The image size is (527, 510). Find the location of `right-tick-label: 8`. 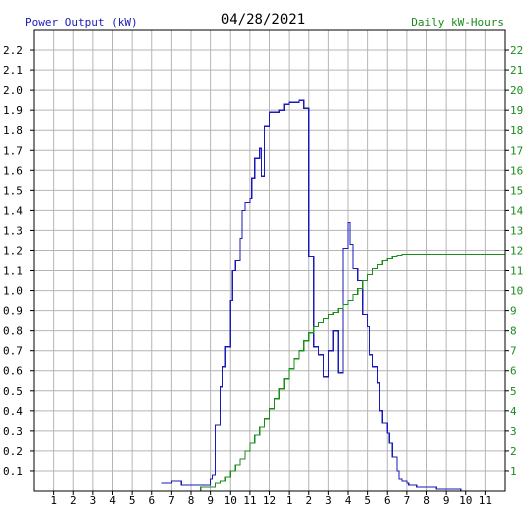

right-tick-label: 8 is located at coordinates (513, 331).